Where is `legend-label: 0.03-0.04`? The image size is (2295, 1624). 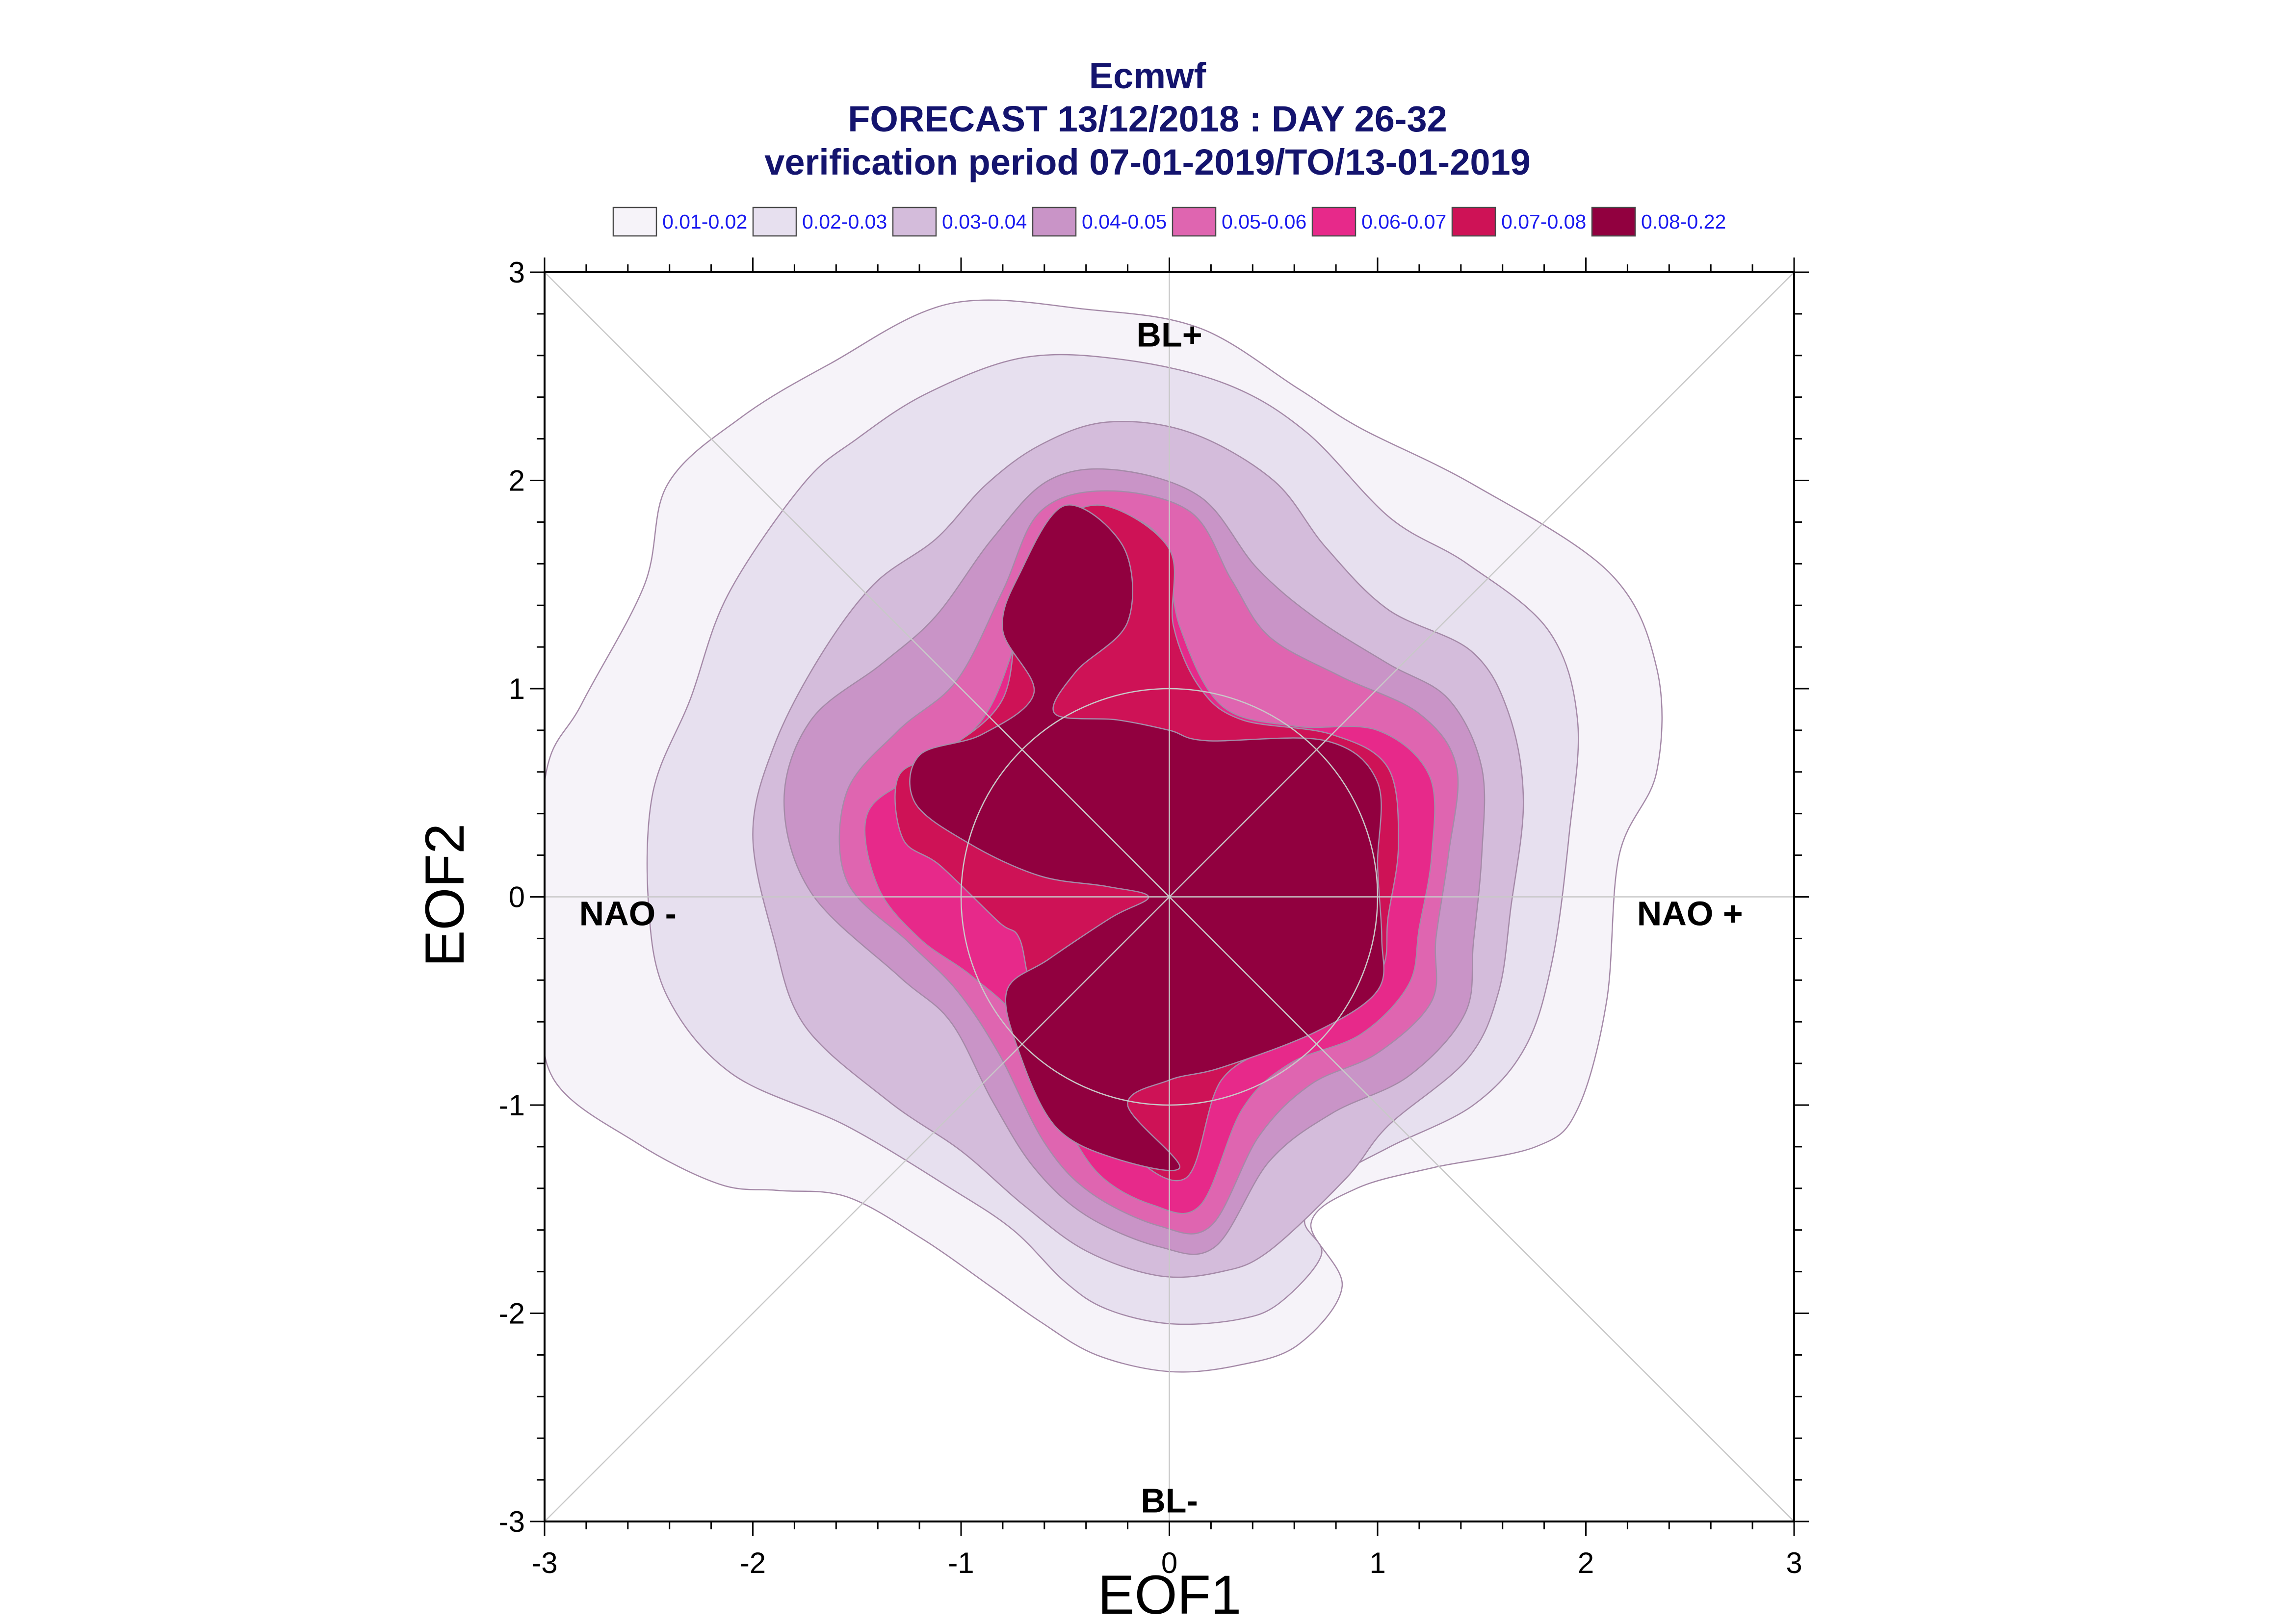 legend-label: 0.03-0.04 is located at coordinates (985, 221).